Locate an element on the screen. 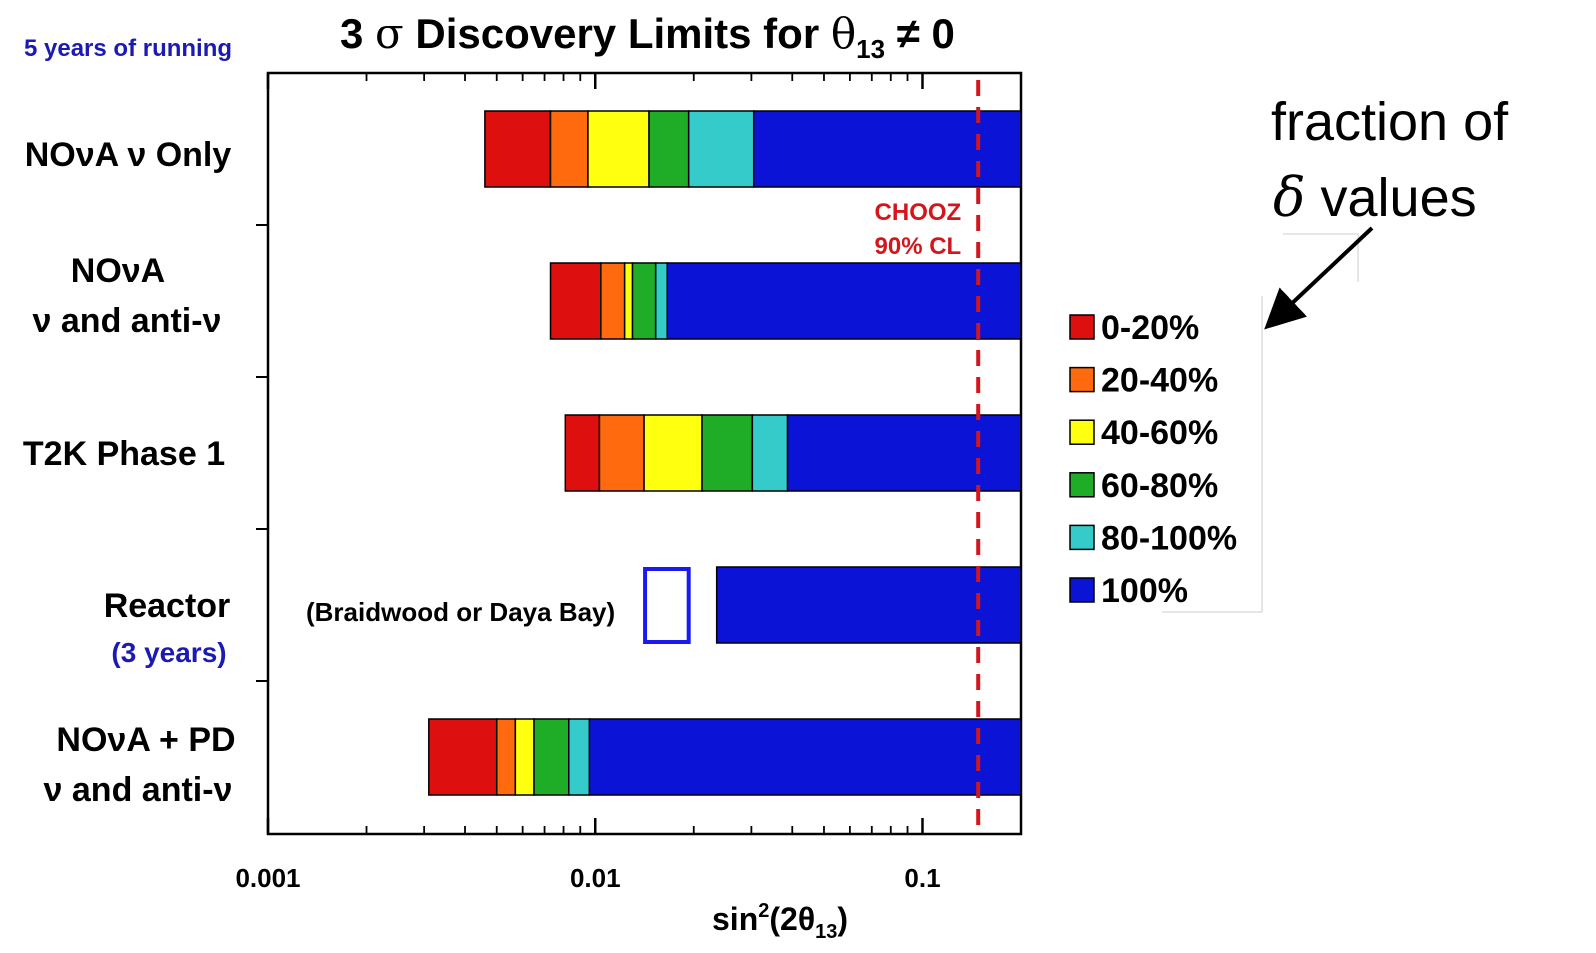  legend-label: 80-100% is located at coordinates (1169, 538).